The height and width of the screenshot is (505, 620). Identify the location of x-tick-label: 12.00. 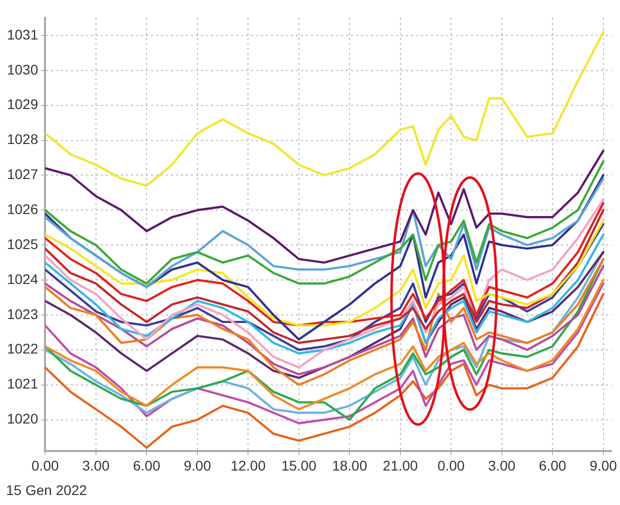
(248, 465).